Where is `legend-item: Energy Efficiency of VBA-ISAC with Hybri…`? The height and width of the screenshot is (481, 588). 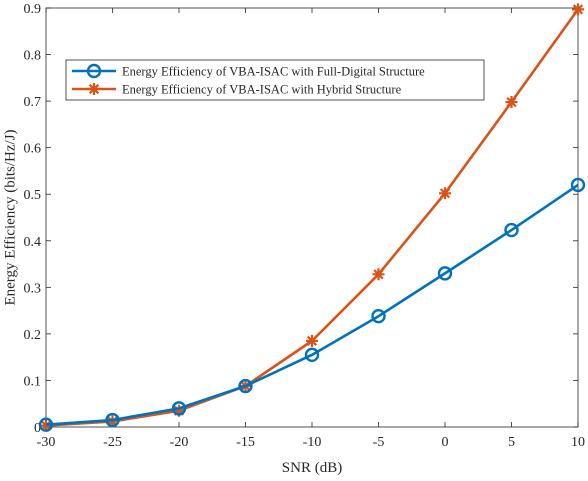 legend-item: Energy Efficiency of VBA-ISAC with Hybri… is located at coordinates (237, 90).